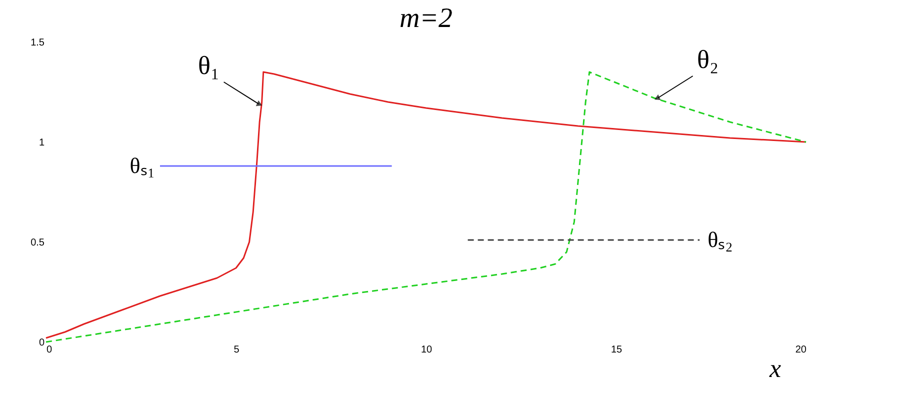 The height and width of the screenshot is (400, 900). Describe the element at coordinates (49, 350) in the screenshot. I see `x-tick-label: 0` at that location.